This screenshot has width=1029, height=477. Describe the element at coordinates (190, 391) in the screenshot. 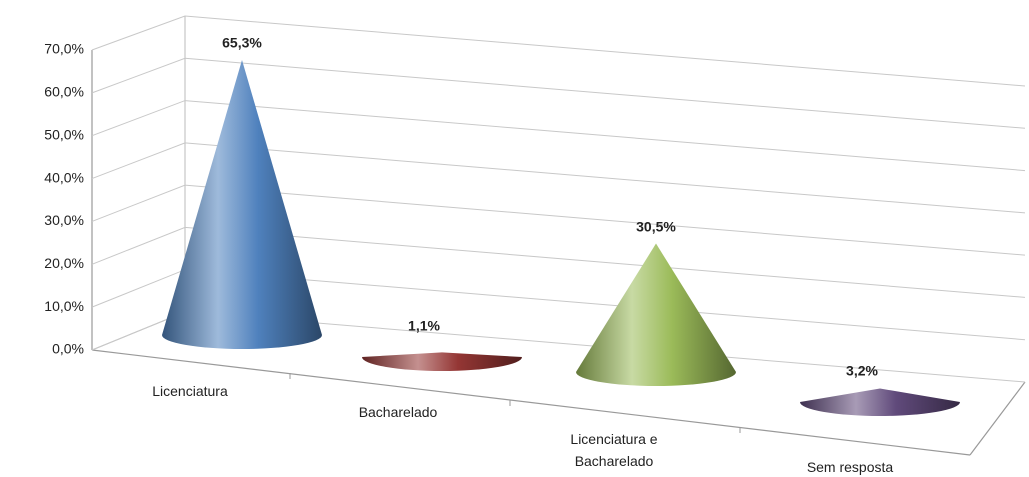

I see `x-tick-label: Licenciatura` at that location.